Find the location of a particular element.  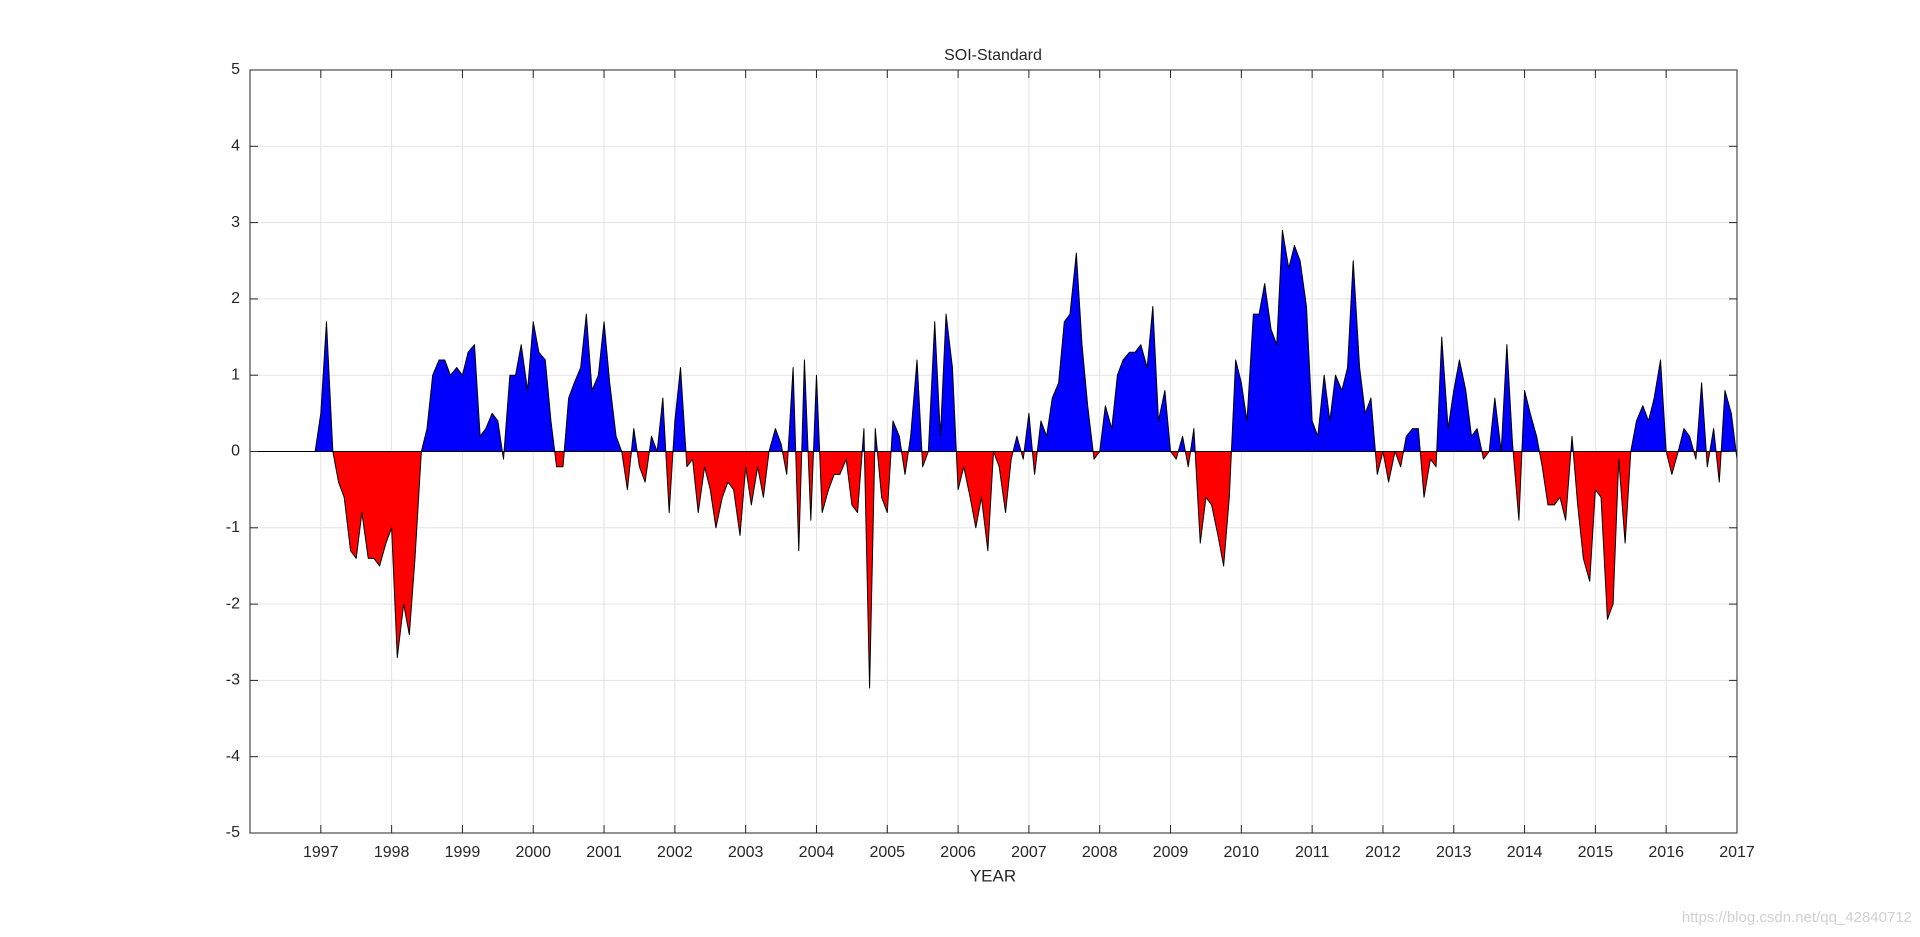

x-tick-label: 2010 is located at coordinates (1242, 852).